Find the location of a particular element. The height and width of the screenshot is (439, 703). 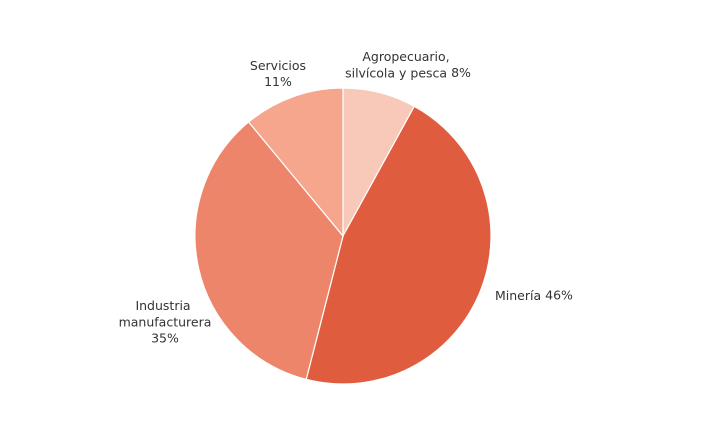

slice-label: Minería is located at coordinates (518, 295).